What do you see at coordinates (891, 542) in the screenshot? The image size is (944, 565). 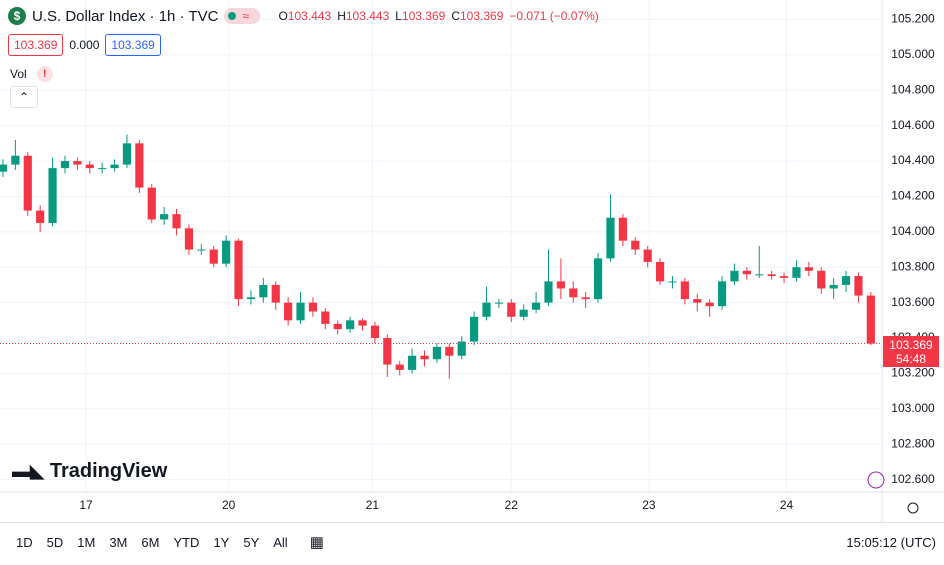 I see `clock: 15:05:12 (UTC)` at bounding box center [891, 542].